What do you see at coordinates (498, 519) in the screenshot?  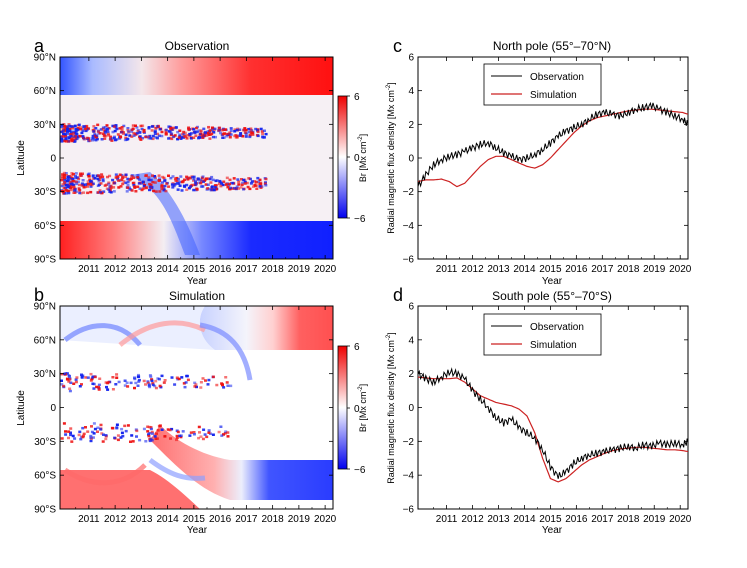 I see `line-chart-d-xtick-label-2013: 2013` at bounding box center [498, 519].